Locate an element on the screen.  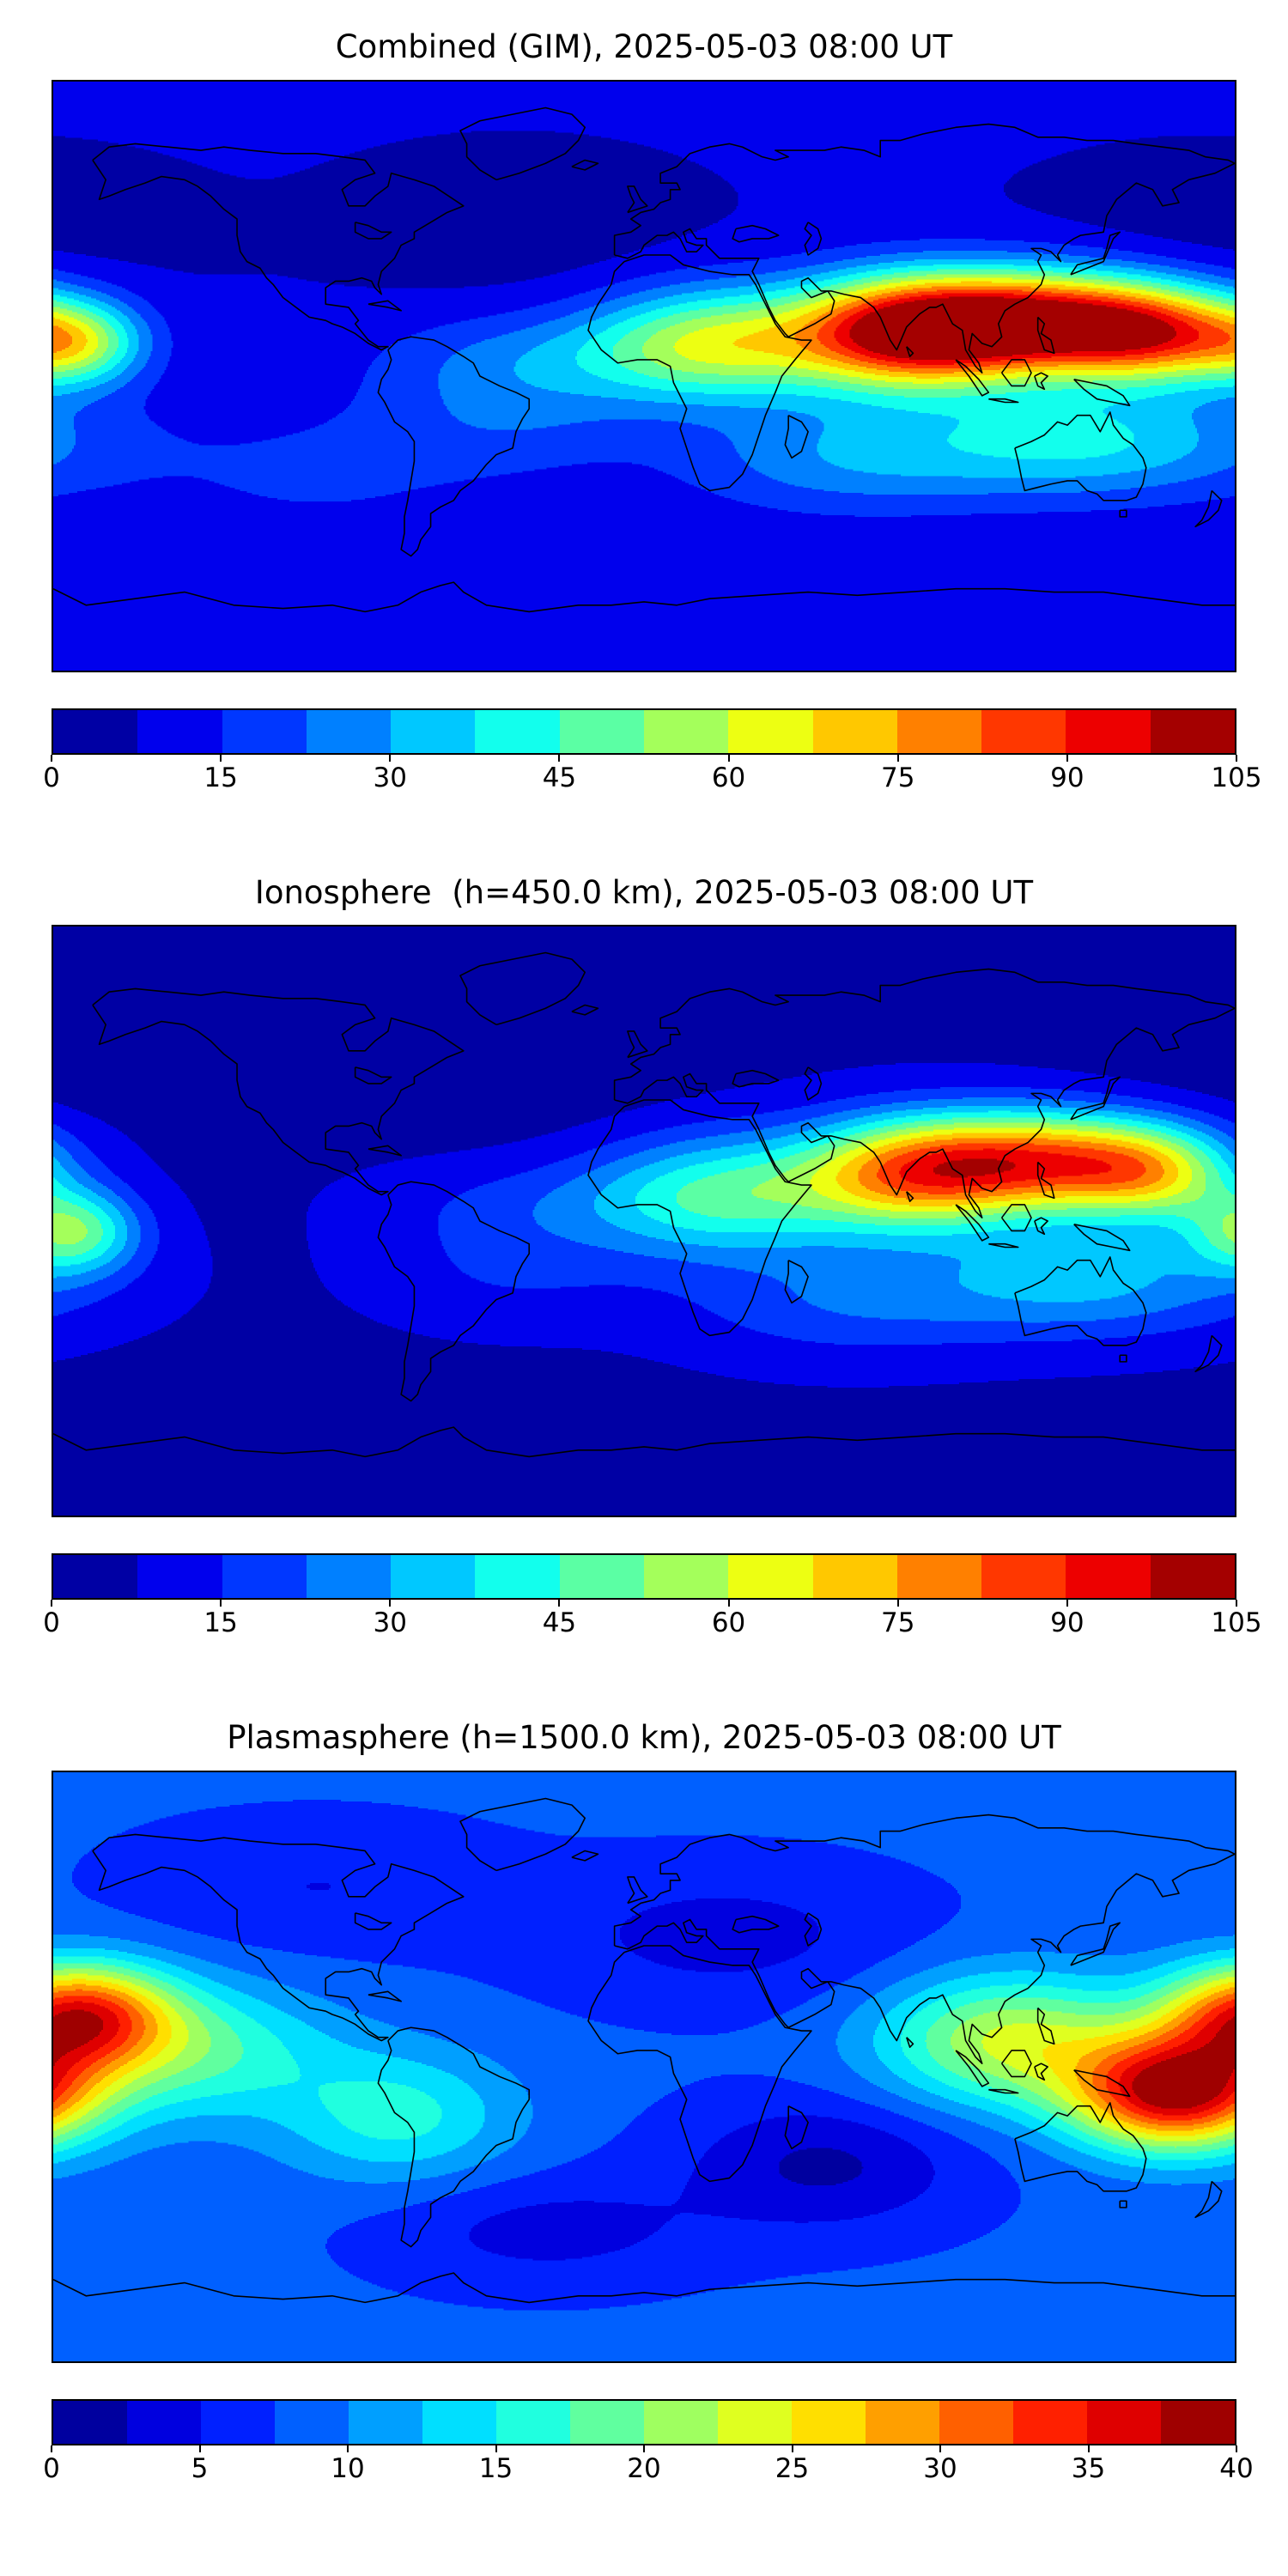
colorbar-ticks-combined: 0 15 30 45 60 75 90 105 is located at coordinates (652, 777).